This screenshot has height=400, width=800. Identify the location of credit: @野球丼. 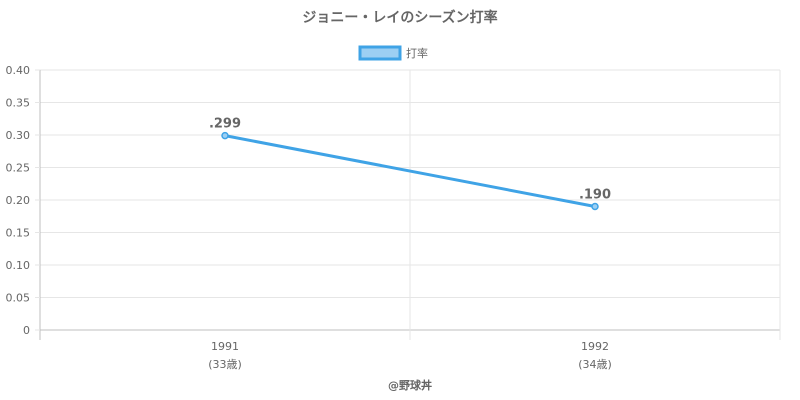
(410, 385).